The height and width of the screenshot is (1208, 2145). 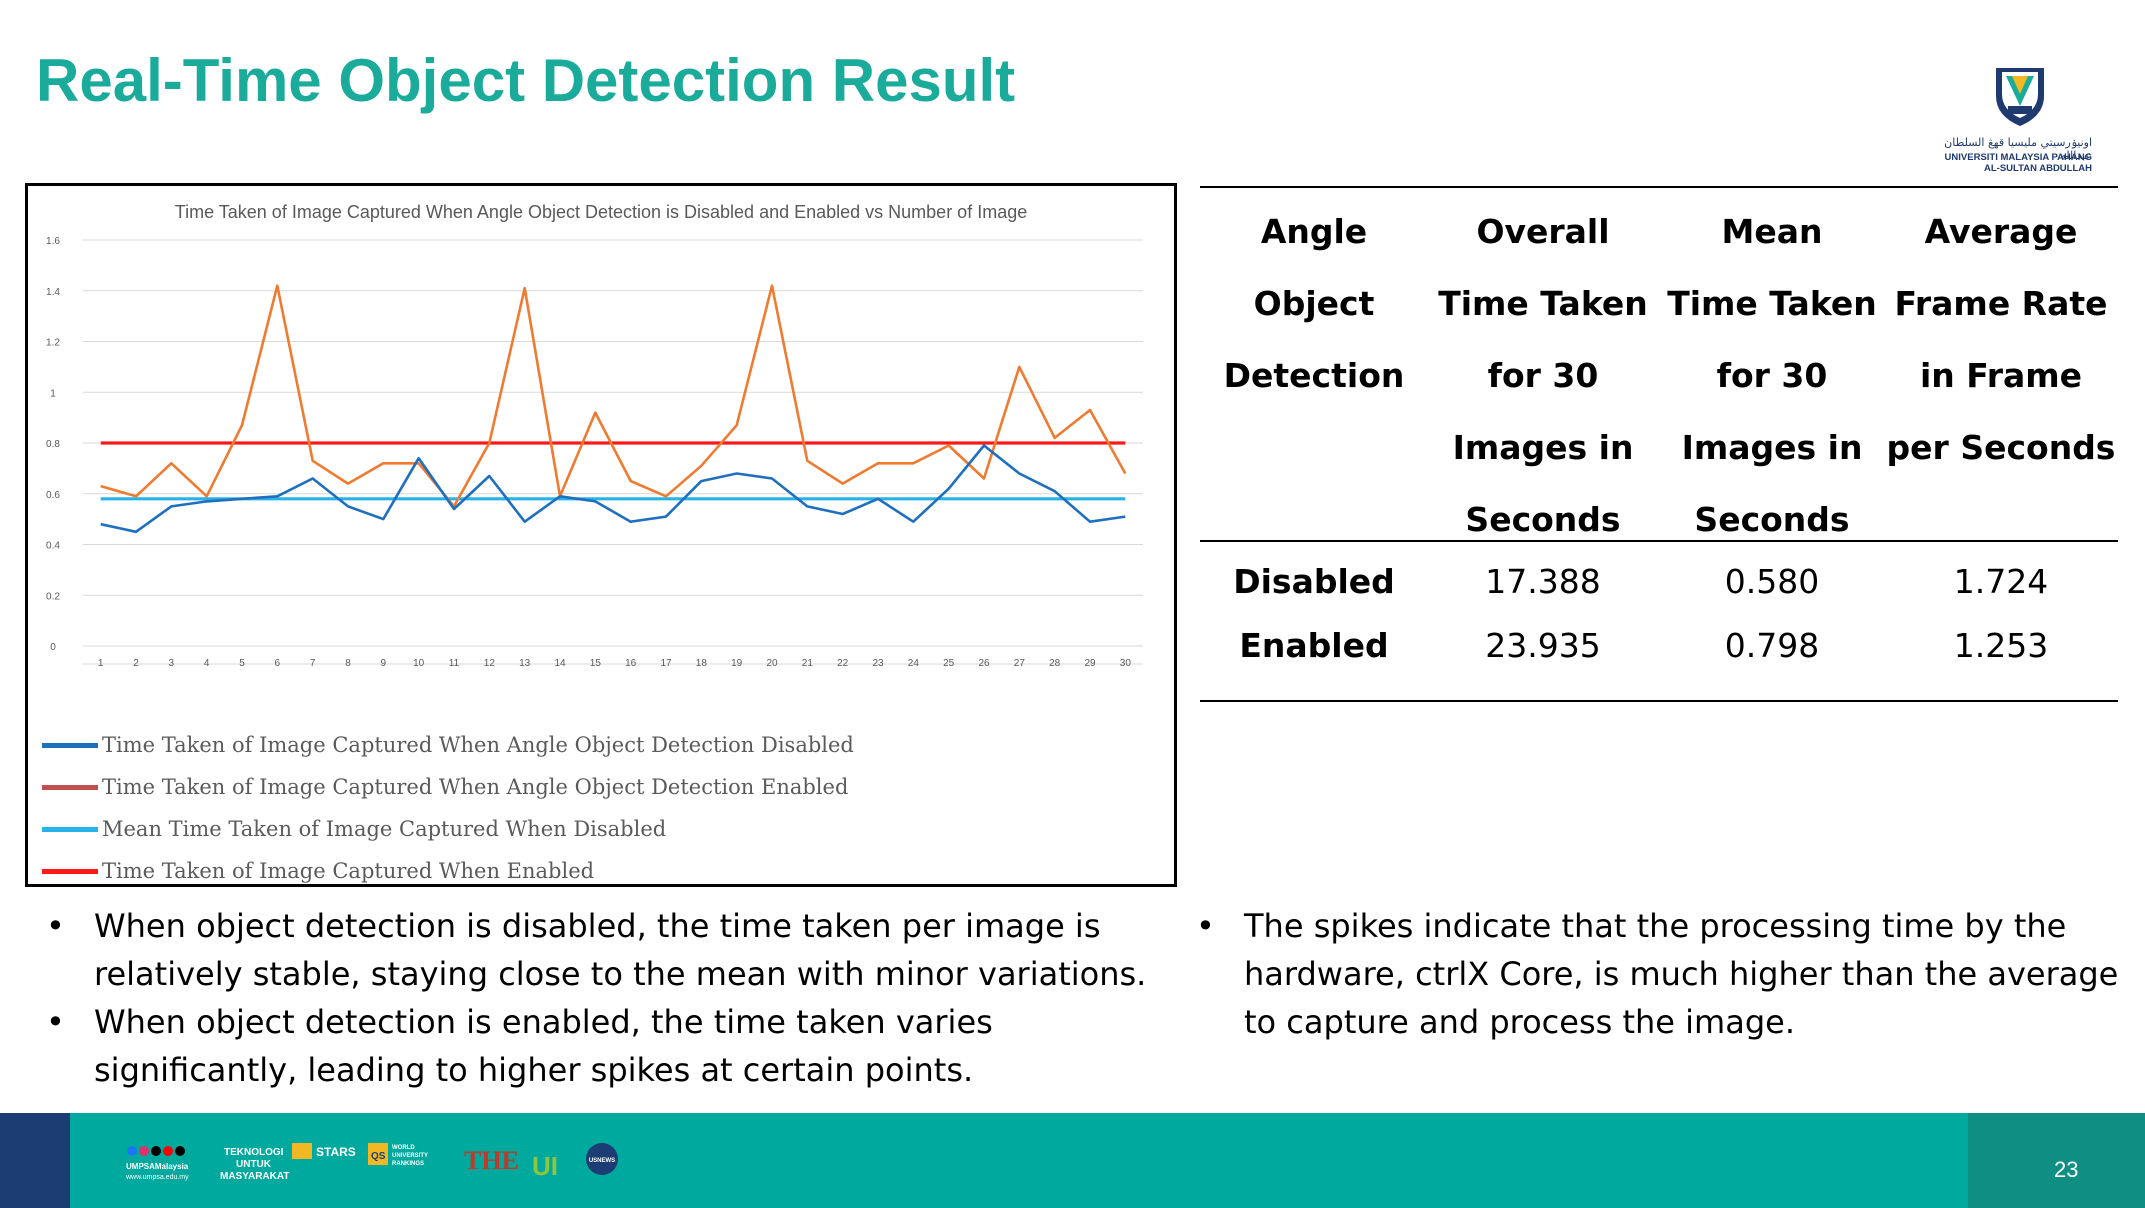 What do you see at coordinates (1543, 645) in the screenshot?
I see `table-cell: 23.935` at bounding box center [1543, 645].